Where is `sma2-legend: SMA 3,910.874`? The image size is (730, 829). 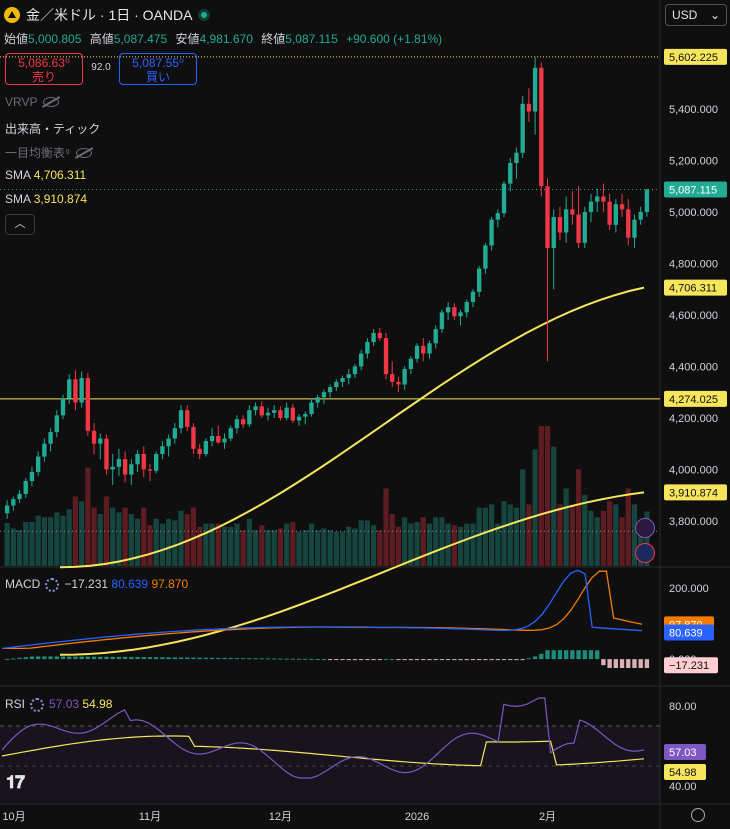 sma2-legend: SMA 3,910.874 is located at coordinates (46, 199).